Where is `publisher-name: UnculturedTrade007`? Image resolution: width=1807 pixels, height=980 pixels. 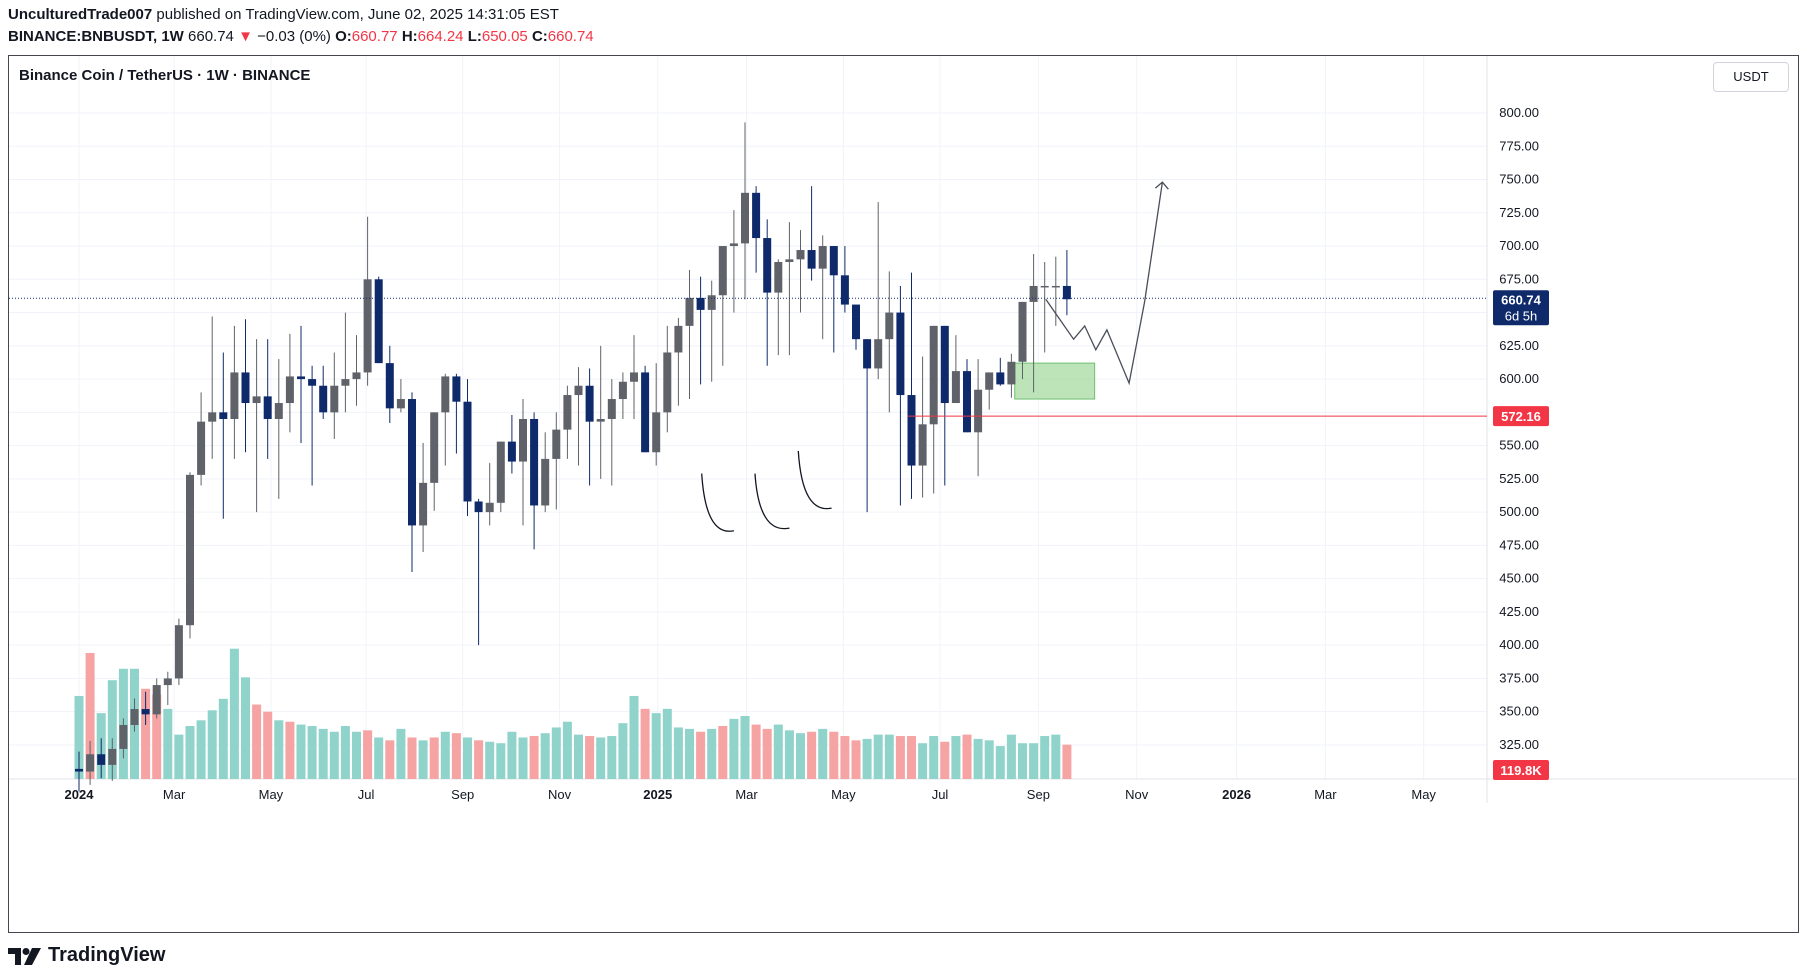
publisher-name: UnculturedTrade007 is located at coordinates (80, 14).